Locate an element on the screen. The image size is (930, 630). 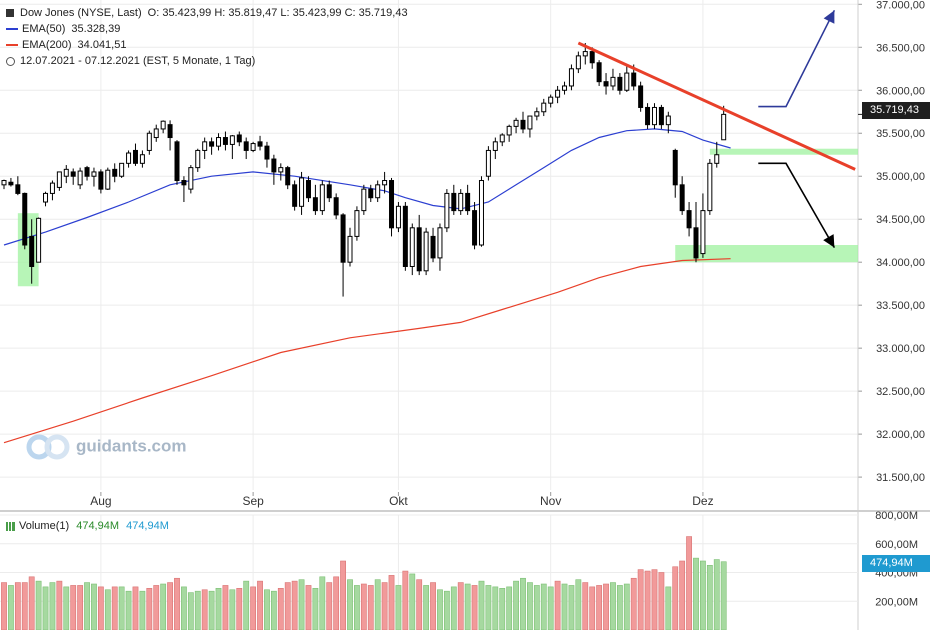
price-tick-label: 32.500,00 is located at coordinates (900, 392).